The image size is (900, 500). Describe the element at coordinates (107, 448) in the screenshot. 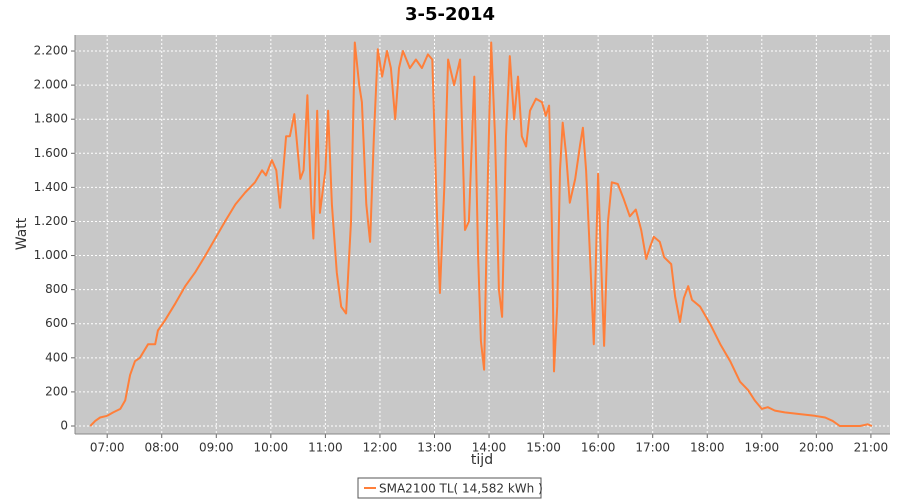

I see `x-tick-label: 07:00` at that location.